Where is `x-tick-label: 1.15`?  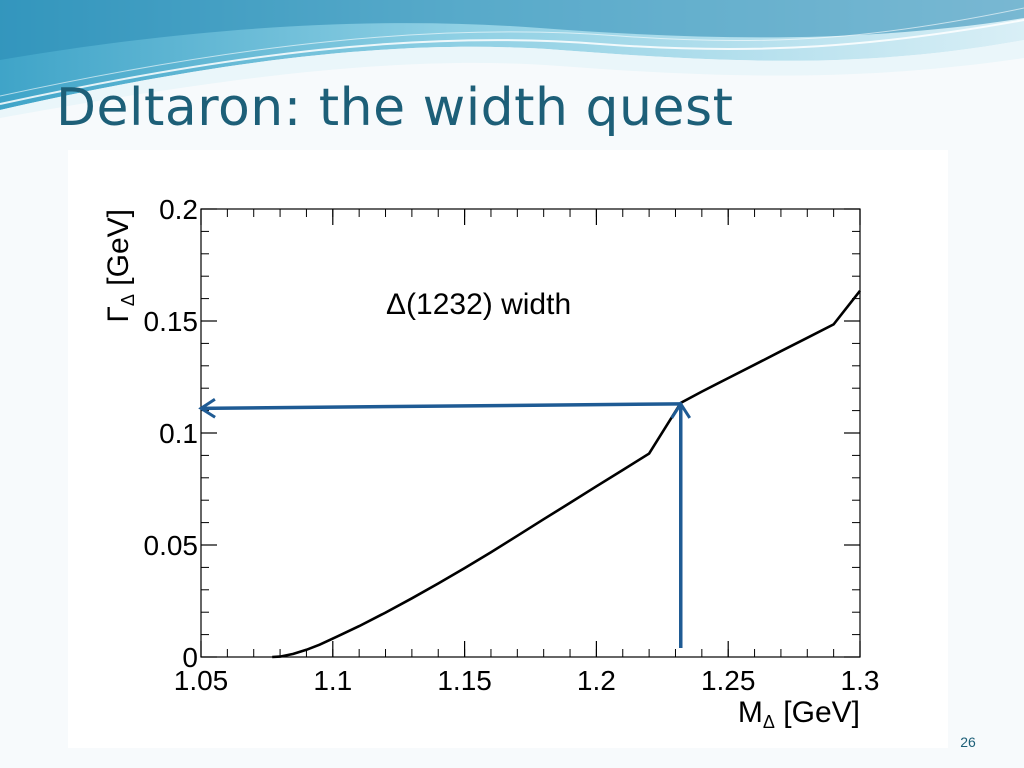 x-tick-label: 1.15 is located at coordinates (464, 680).